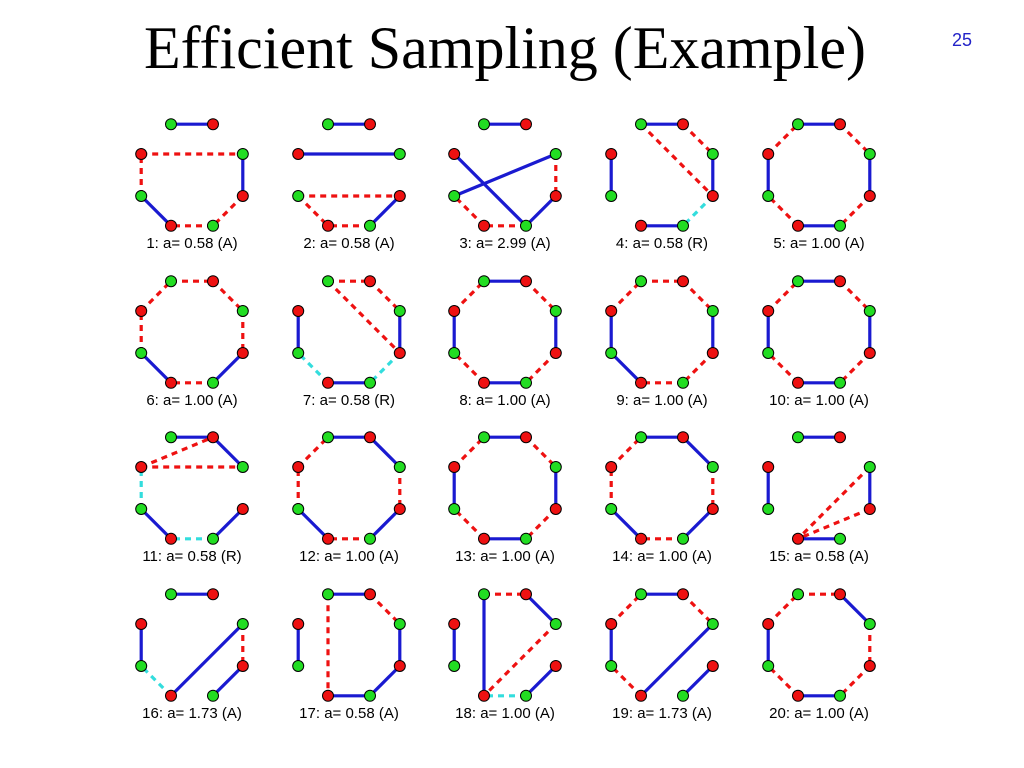  I want to click on sample-label: 13: a= 1.00 (A), so click(505, 556).